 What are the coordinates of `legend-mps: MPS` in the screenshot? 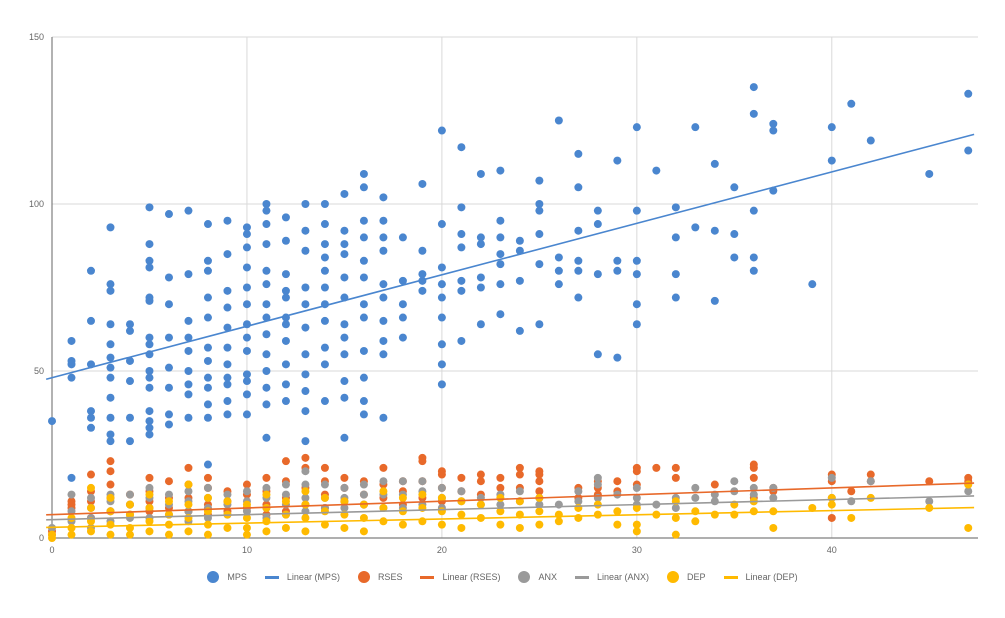 It's located at (227, 577).